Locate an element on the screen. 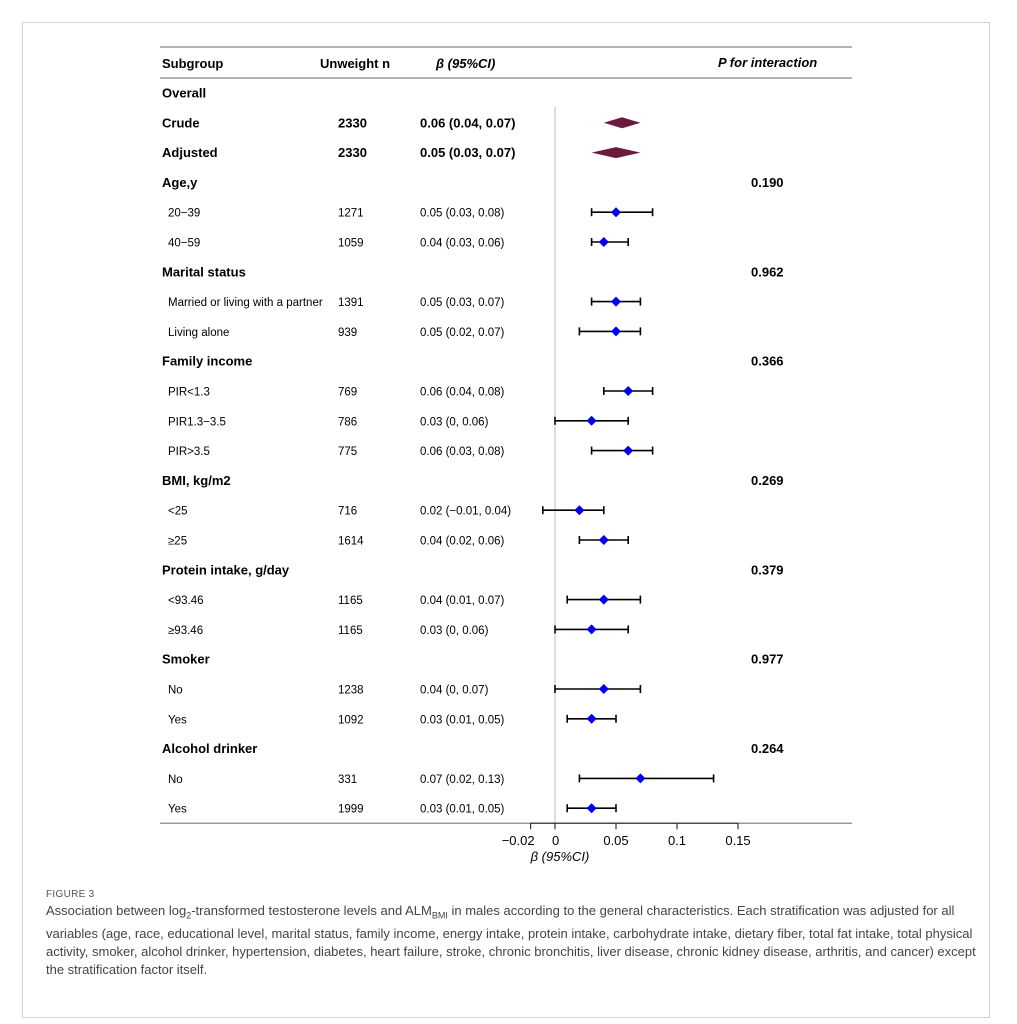 This screenshot has height=1024, width=1017. caption-subscript: 2 is located at coordinates (189, 915).